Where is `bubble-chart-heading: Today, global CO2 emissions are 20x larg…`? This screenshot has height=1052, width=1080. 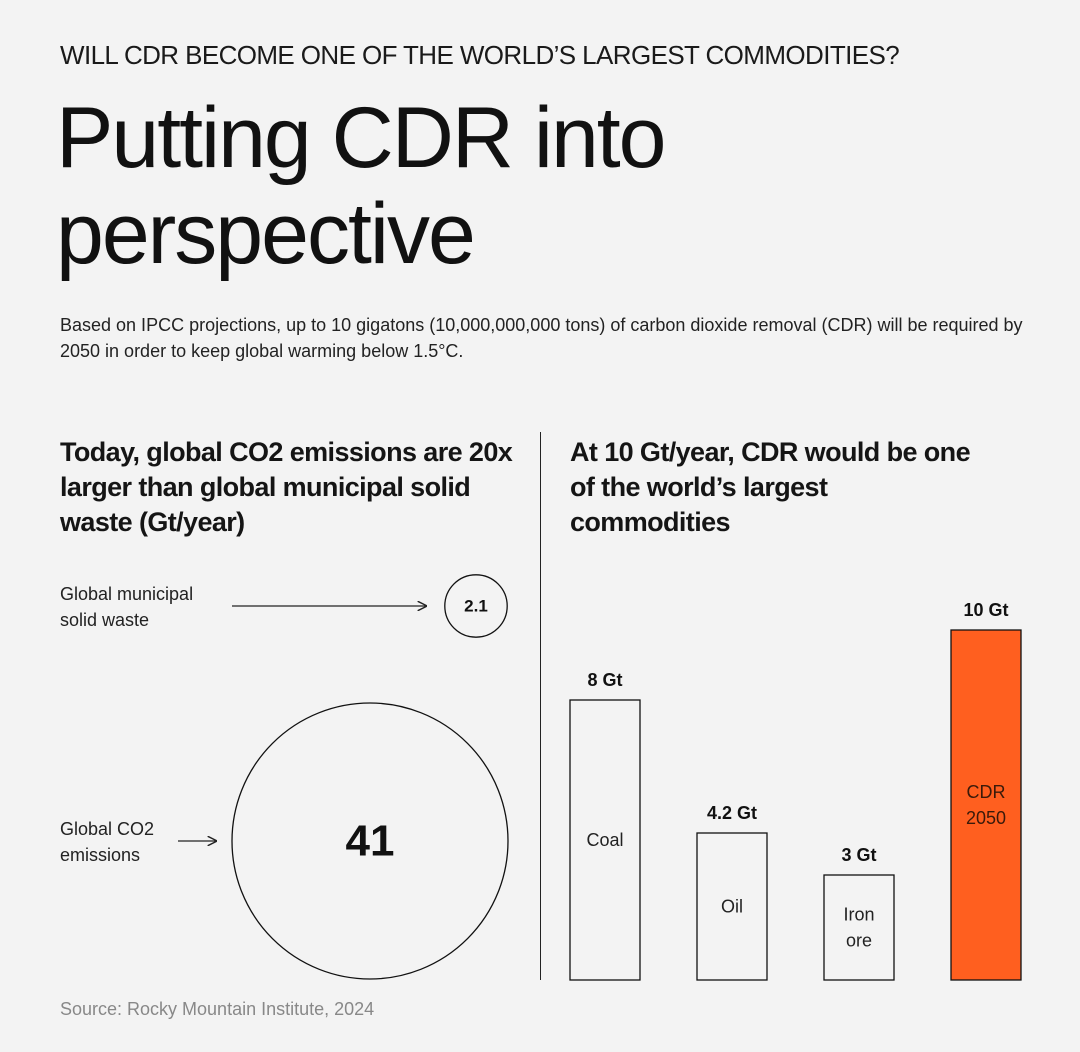
bubble-chart-heading: Today, global CO2 emissions are 20x larg… is located at coordinates (286, 487).